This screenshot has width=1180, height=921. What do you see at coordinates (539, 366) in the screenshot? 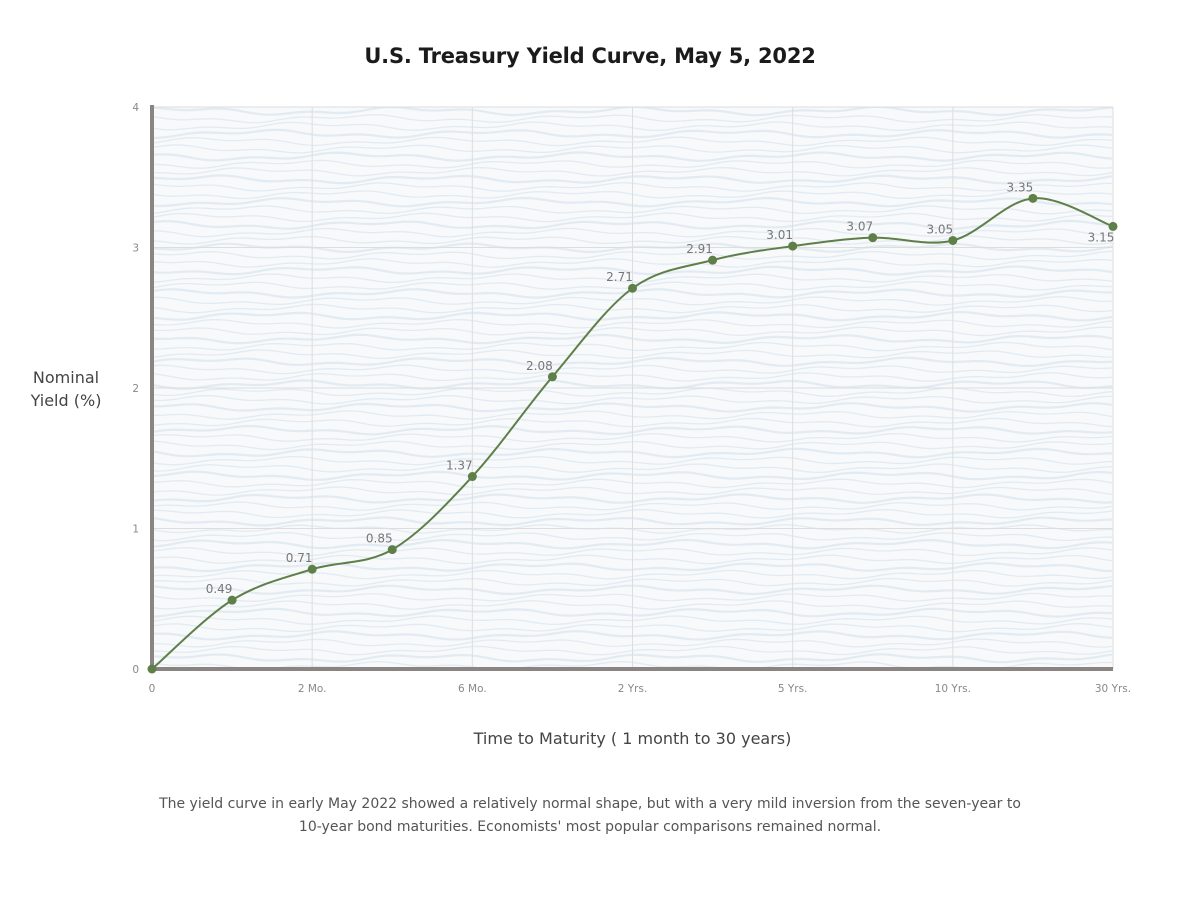
I see `data-label: 2.08` at bounding box center [539, 366].